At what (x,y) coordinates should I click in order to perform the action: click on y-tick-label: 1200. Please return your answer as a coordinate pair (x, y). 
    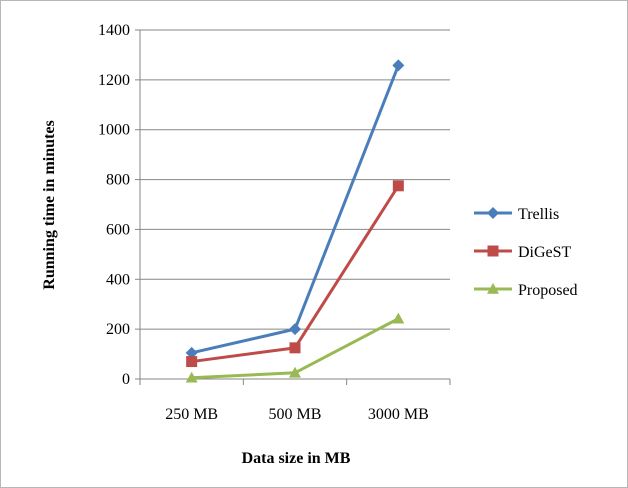
    Looking at the image, I should click on (114, 80).